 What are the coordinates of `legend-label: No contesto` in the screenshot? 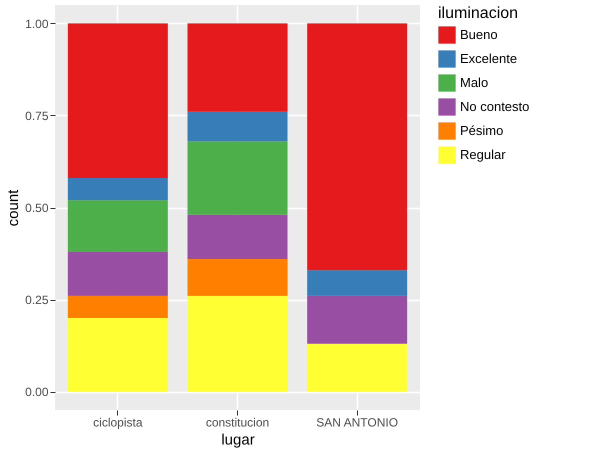 It's located at (495, 106).